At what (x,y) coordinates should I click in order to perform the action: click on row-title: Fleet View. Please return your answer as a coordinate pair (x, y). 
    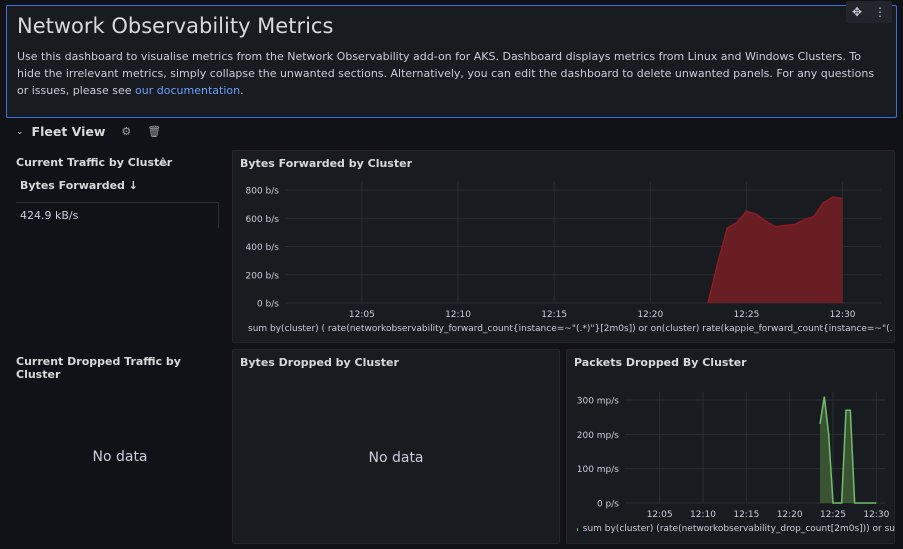
    Looking at the image, I should click on (68, 131).